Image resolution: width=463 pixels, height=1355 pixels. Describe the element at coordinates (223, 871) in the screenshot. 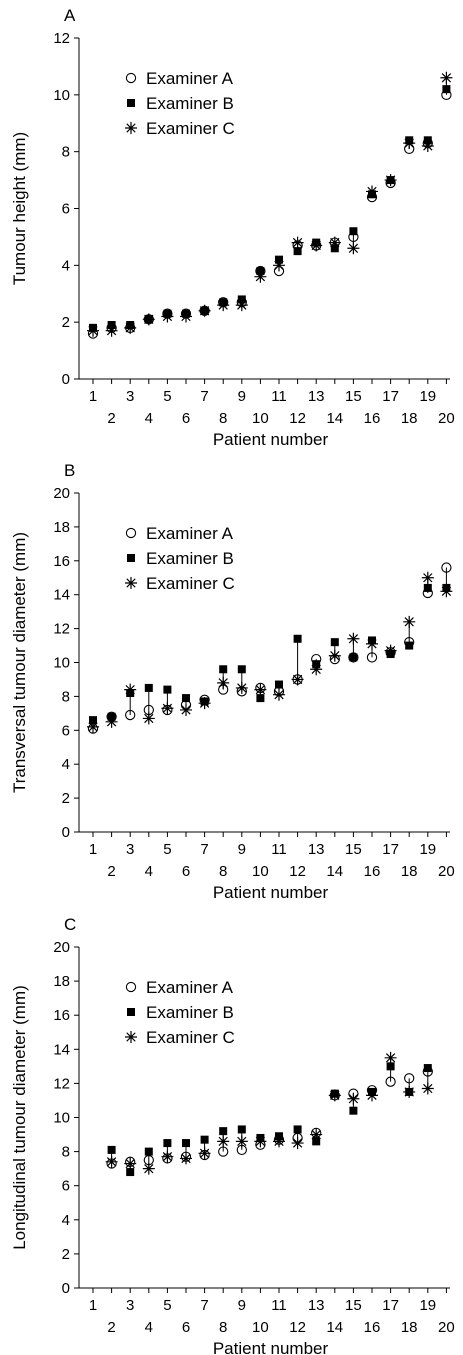

I see `x-tick-label: 8` at that location.